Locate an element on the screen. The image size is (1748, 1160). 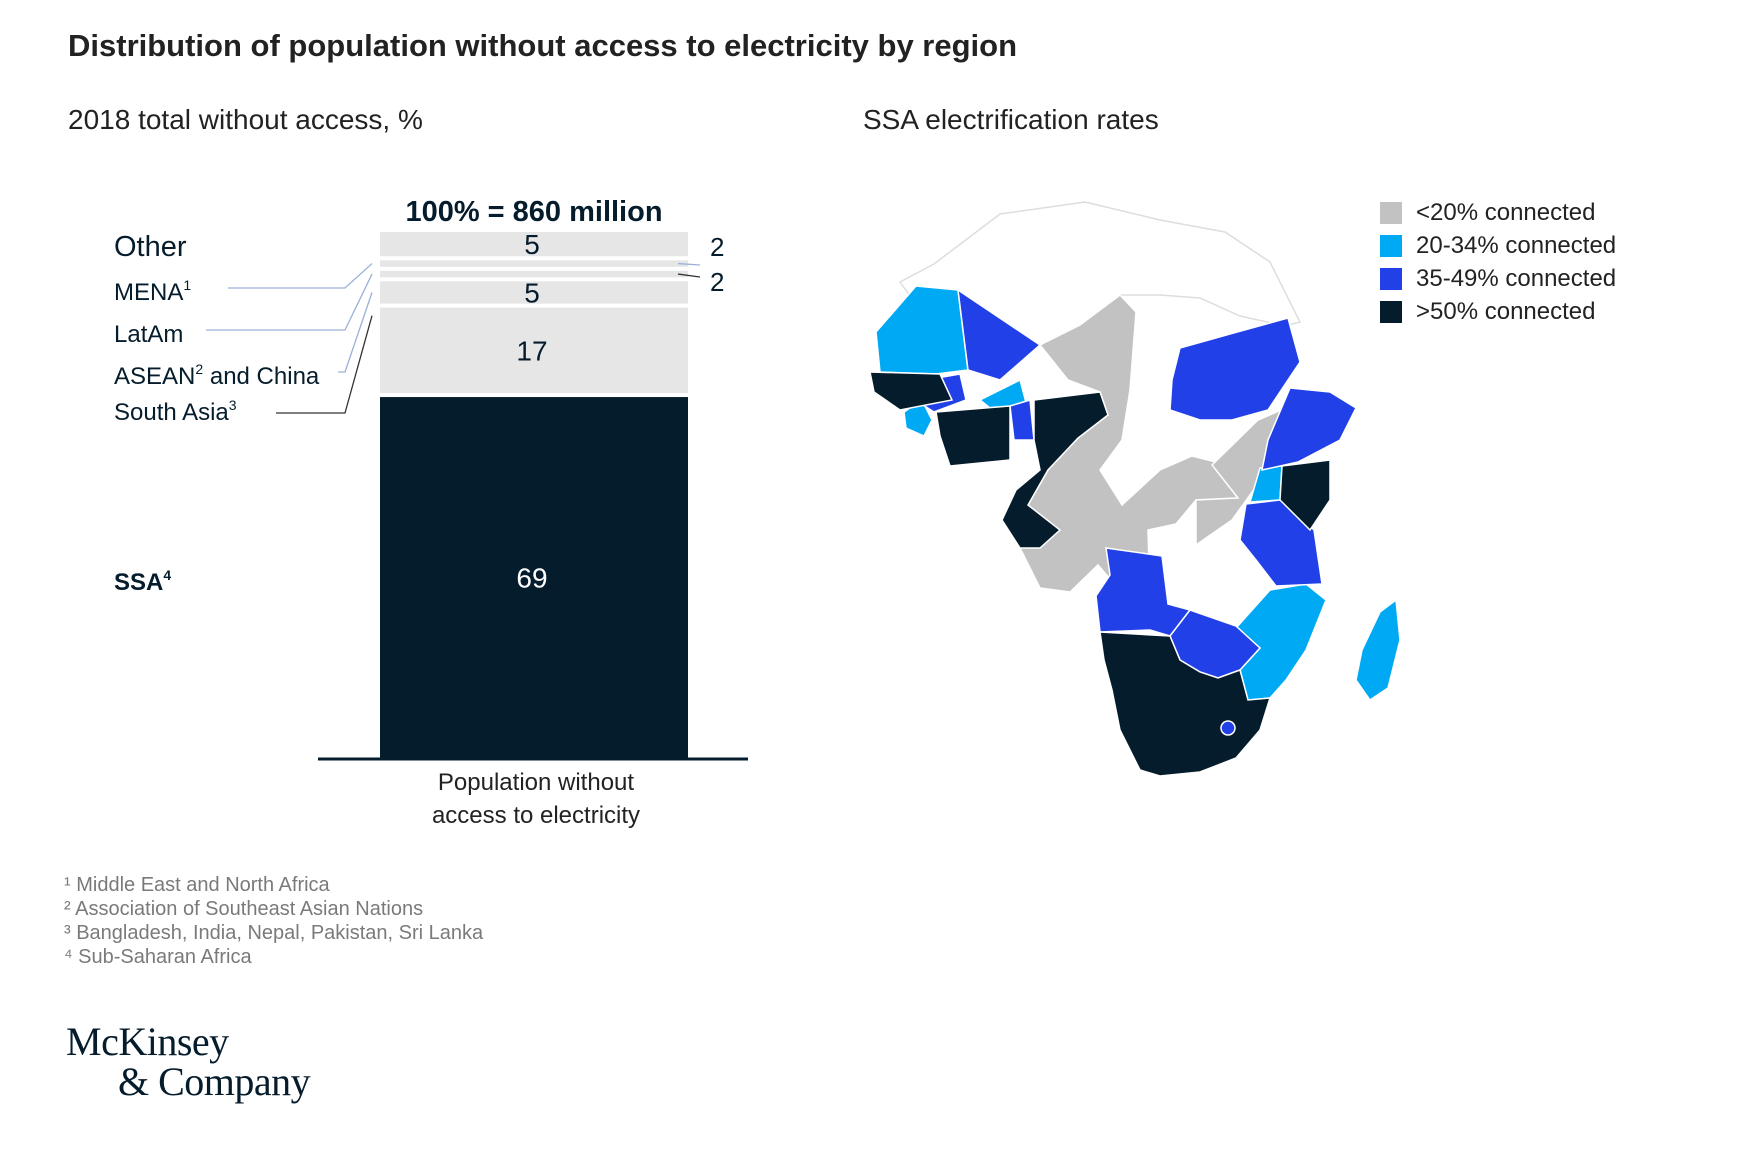
x-category-label: Population without access to electricity is located at coordinates (536, 799).